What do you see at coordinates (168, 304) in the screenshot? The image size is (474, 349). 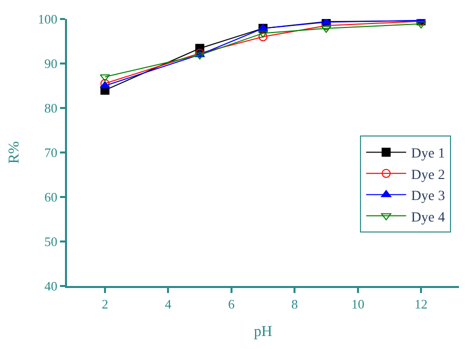 I see `x-tick-label: 4` at bounding box center [168, 304].